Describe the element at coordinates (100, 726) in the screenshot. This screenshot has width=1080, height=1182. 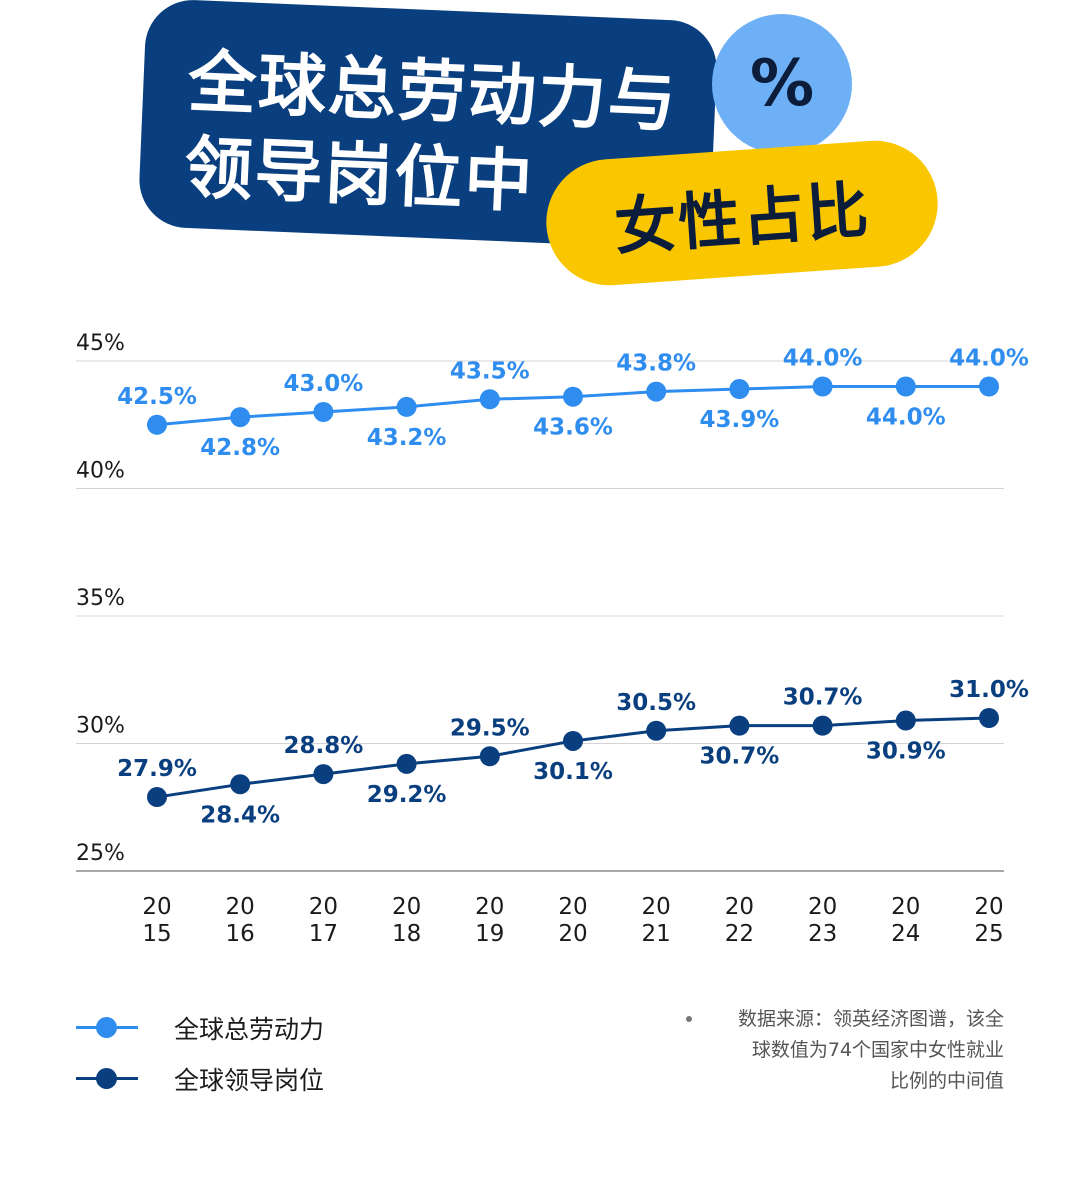
I see `y-tick-label: 30%` at that location.